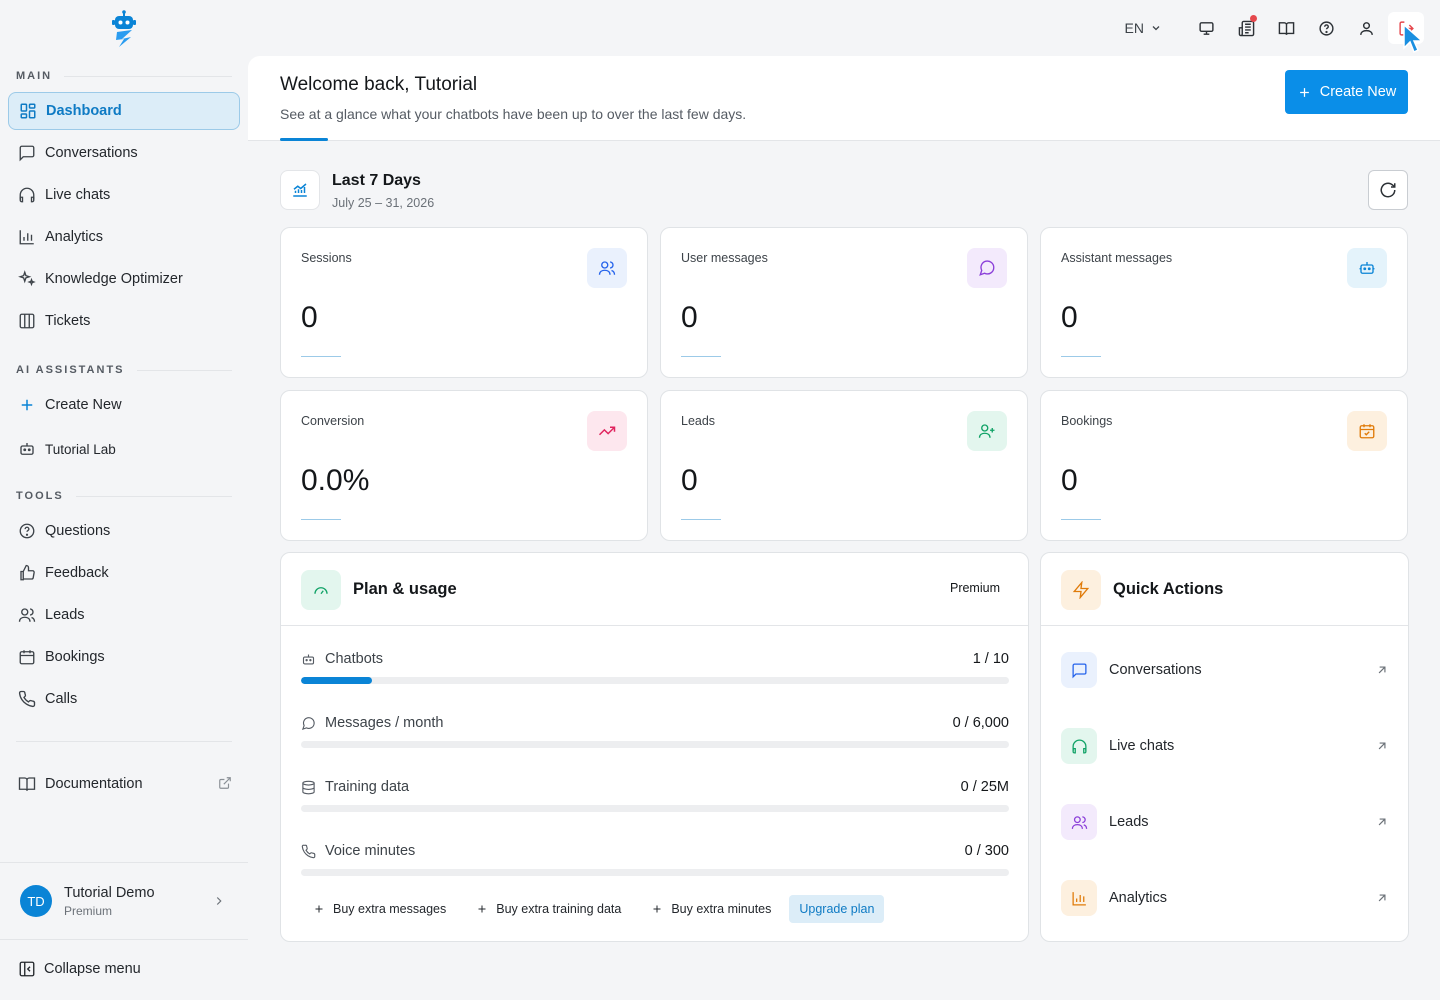 The image size is (1440, 1000). Describe the element at coordinates (1366, 28) in the screenshot. I see `account-button` at that location.